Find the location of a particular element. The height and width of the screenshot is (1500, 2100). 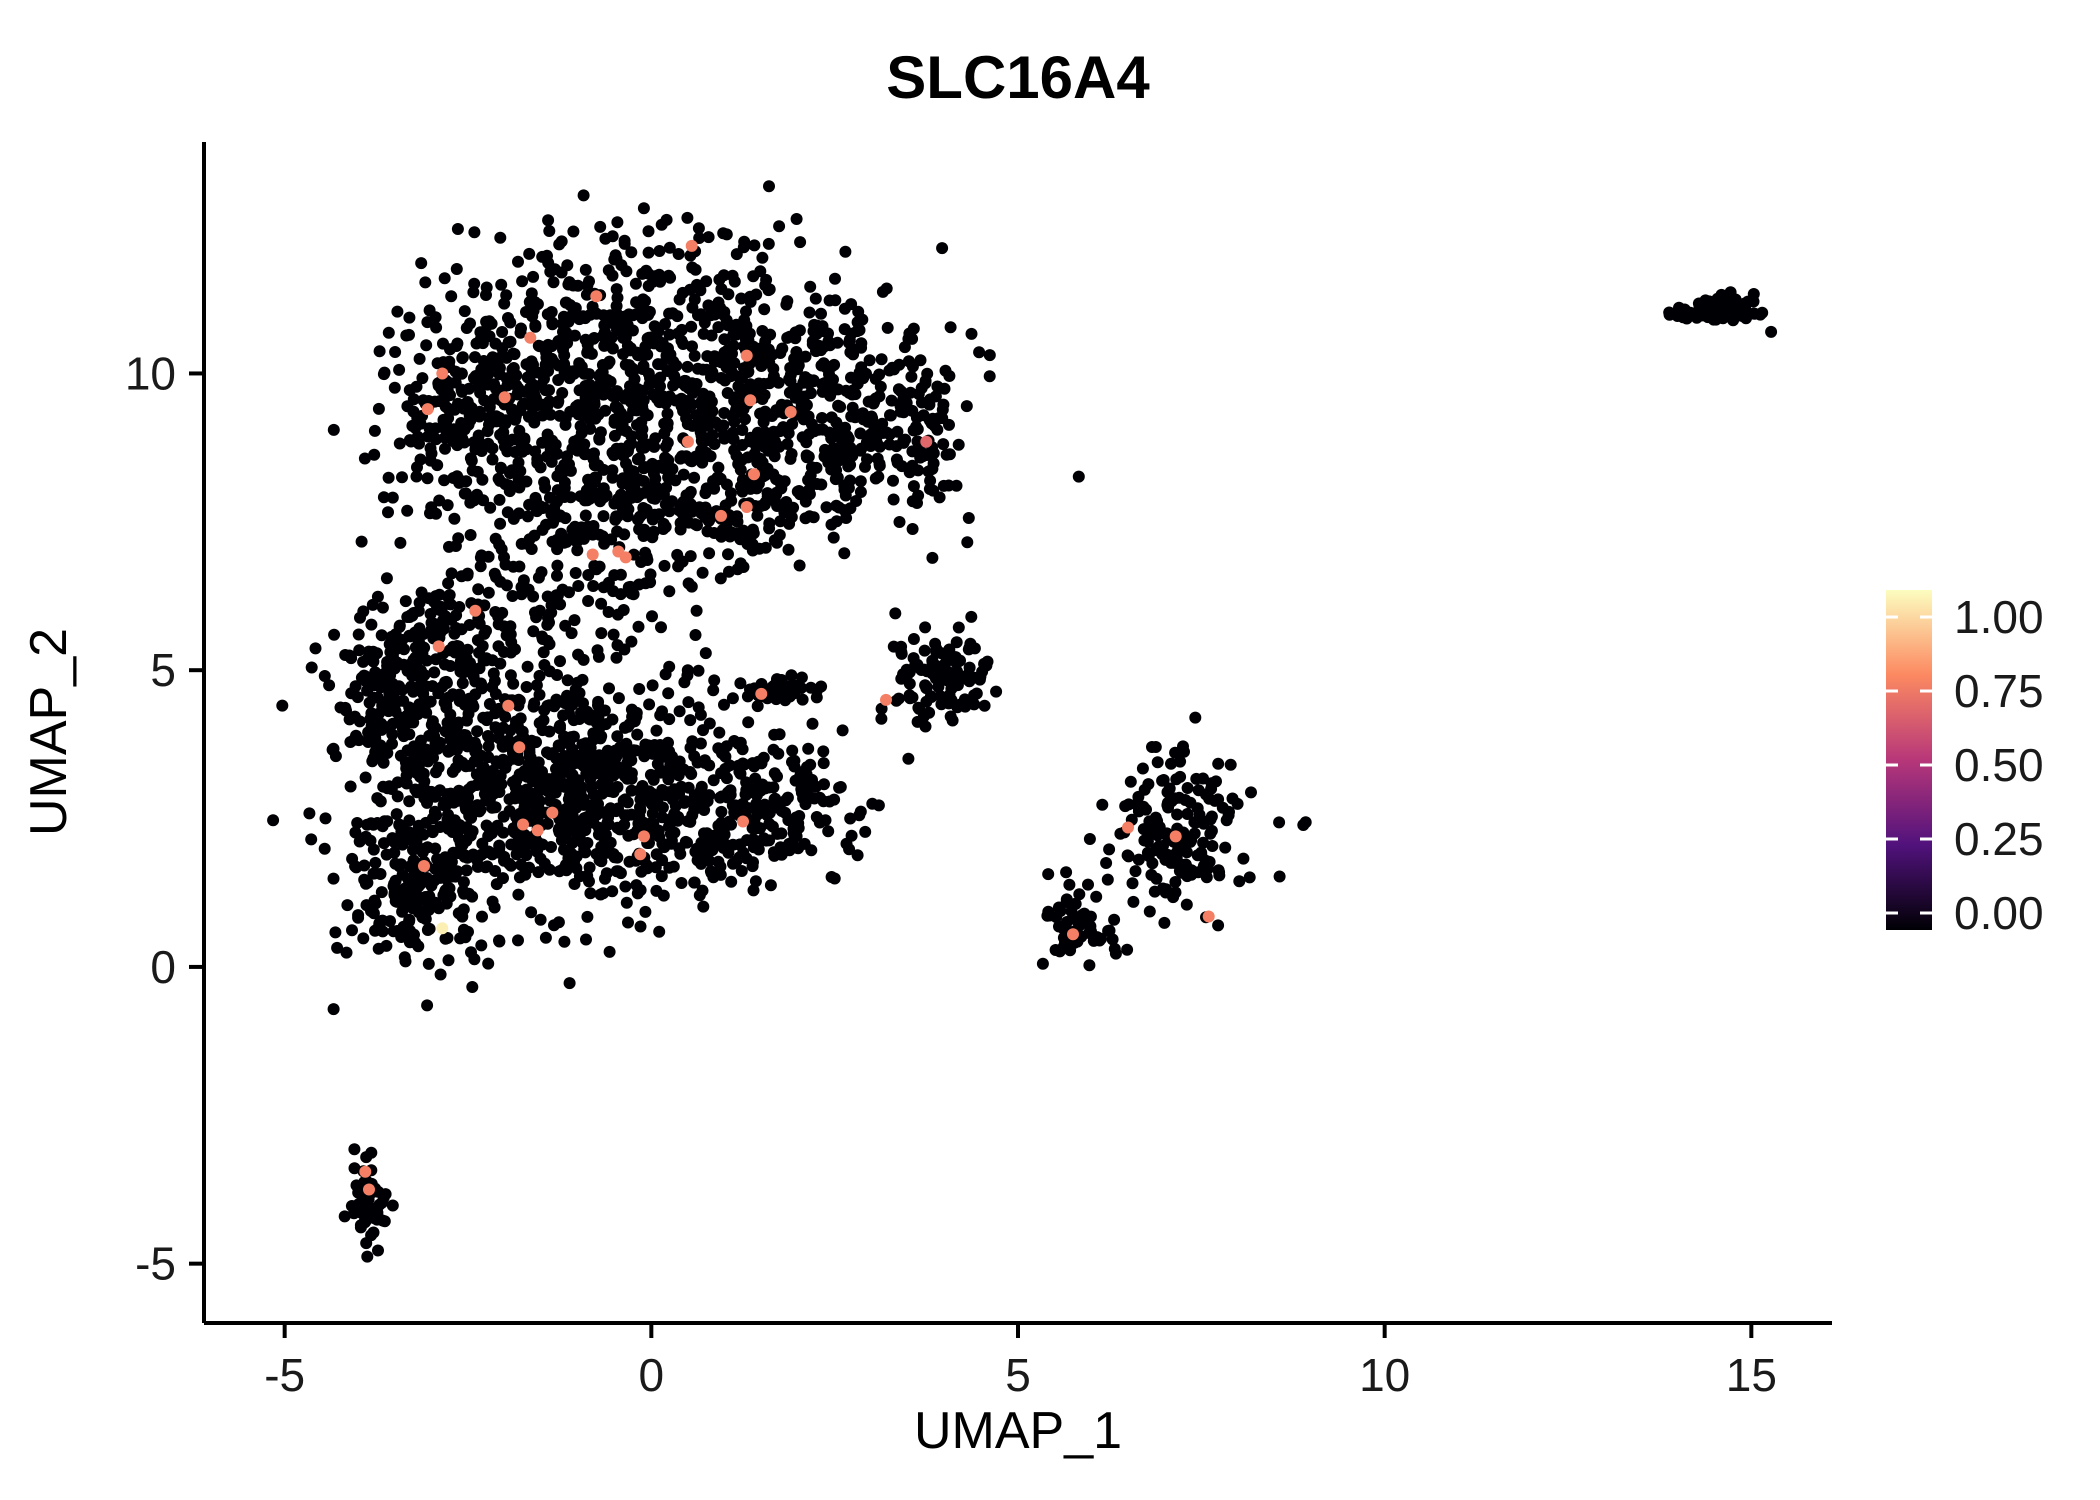

y-axis-label: UMAP_2 is located at coordinates (49, 732).